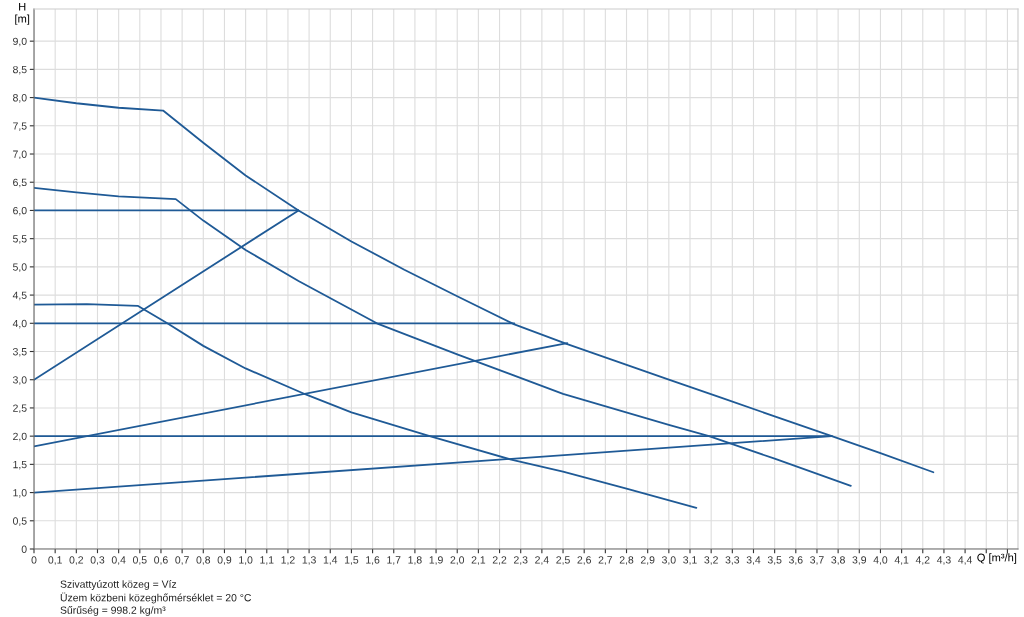  What do you see at coordinates (97, 560) in the screenshot?
I see `x-tick-label: 0,3` at bounding box center [97, 560].